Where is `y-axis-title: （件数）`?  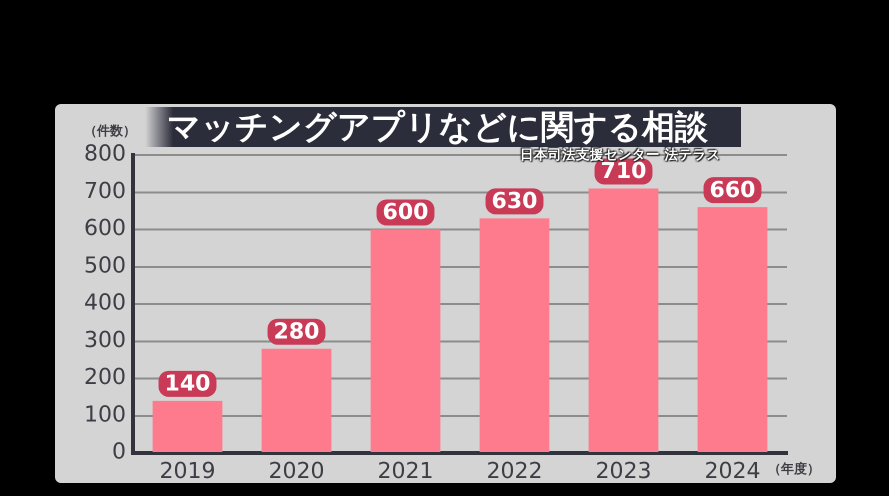
y-axis-title: （件数） is located at coordinates (110, 131).